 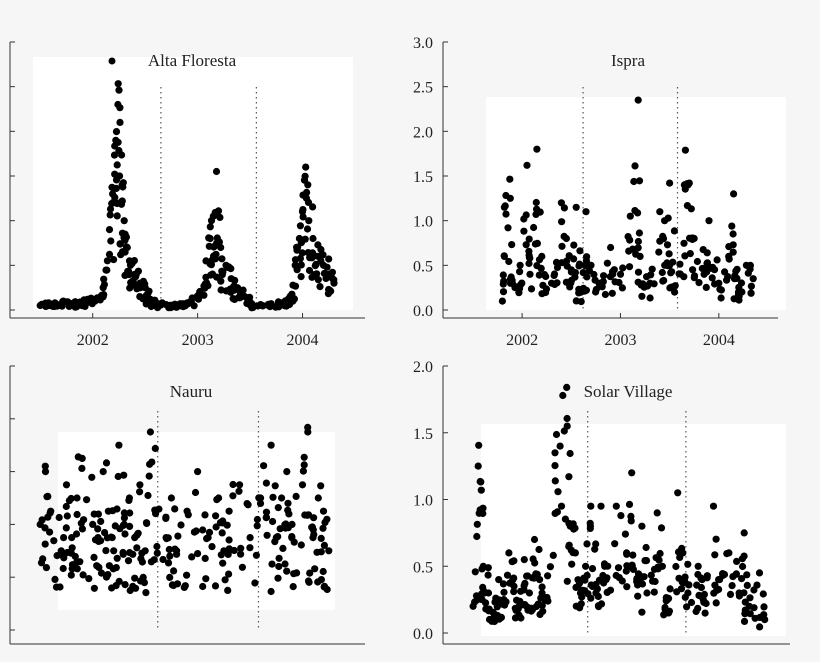 I want to click on legend-marker, so click(x=112, y=61).